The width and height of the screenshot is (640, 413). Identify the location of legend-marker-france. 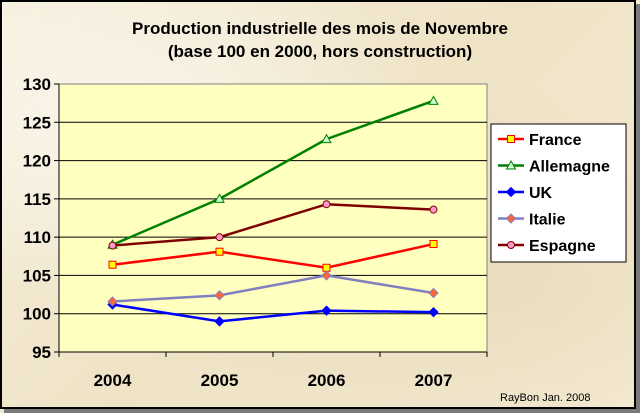
(511, 139).